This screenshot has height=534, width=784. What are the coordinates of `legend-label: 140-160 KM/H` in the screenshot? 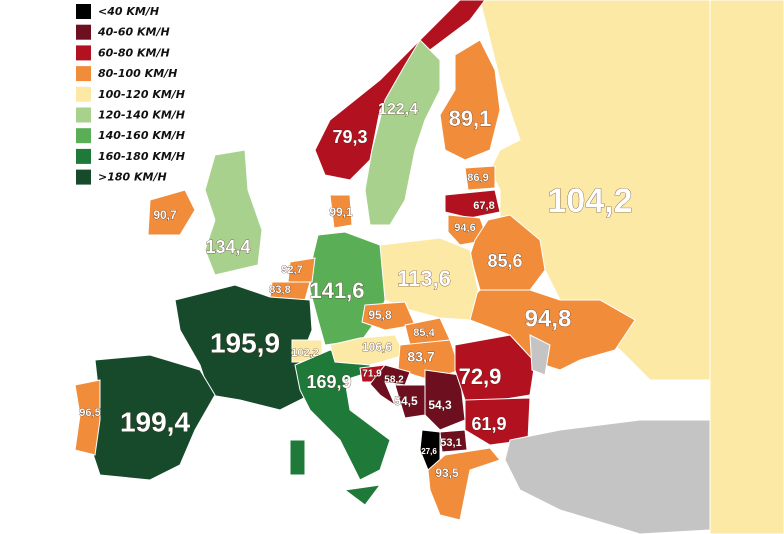 It's located at (141, 135).